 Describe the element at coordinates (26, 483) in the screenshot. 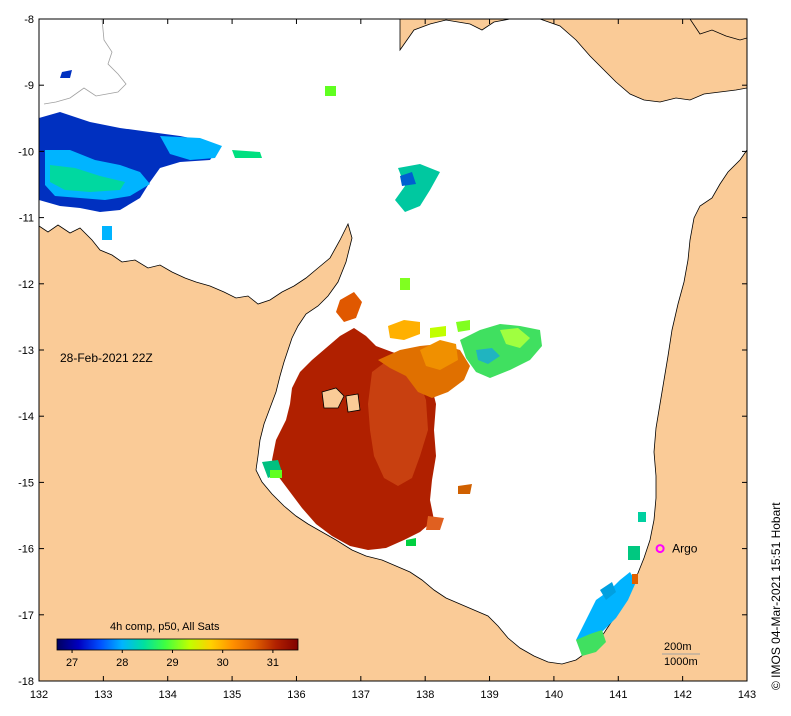

I see `lat-tick-label: -15` at that location.